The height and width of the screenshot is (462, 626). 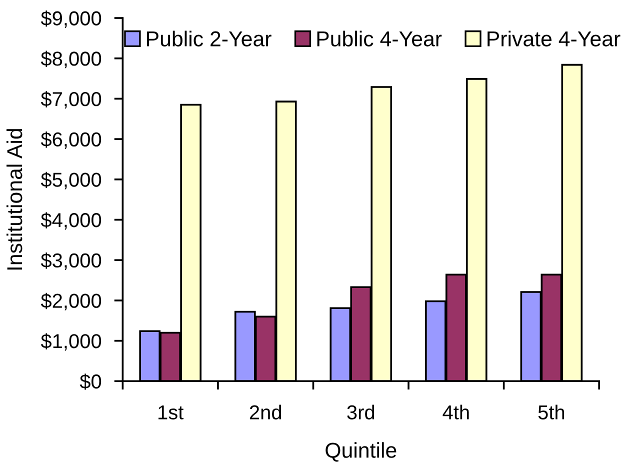 What do you see at coordinates (171, 412) in the screenshot?
I see `x-tick-label: 1st` at bounding box center [171, 412].